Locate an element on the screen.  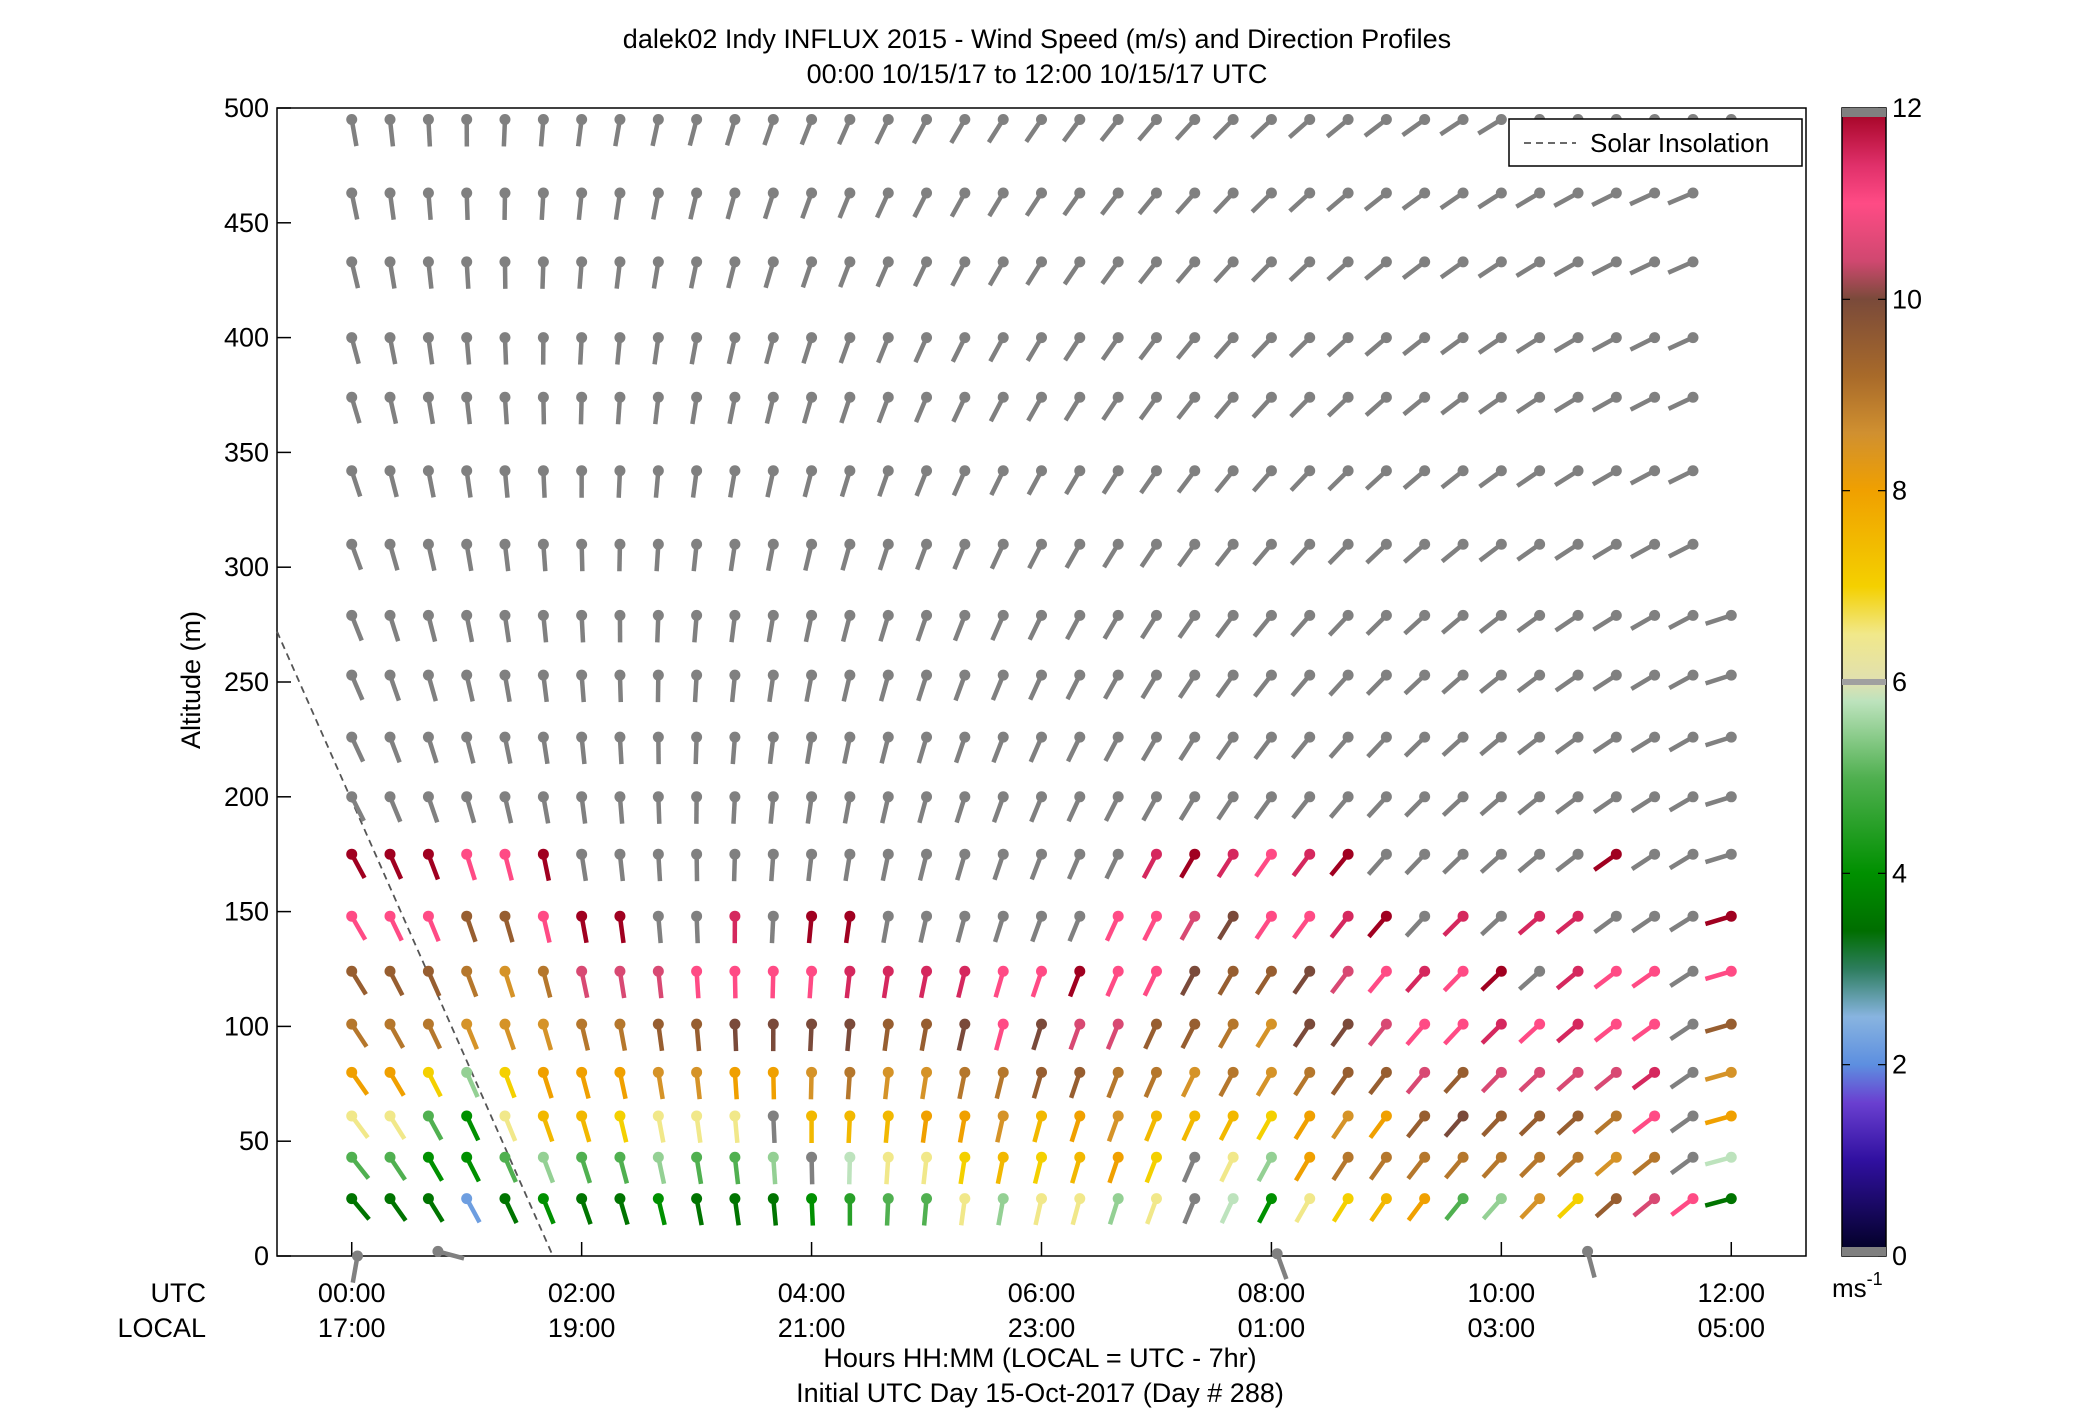
colorbar-cap-top is located at coordinates (1864, 112).